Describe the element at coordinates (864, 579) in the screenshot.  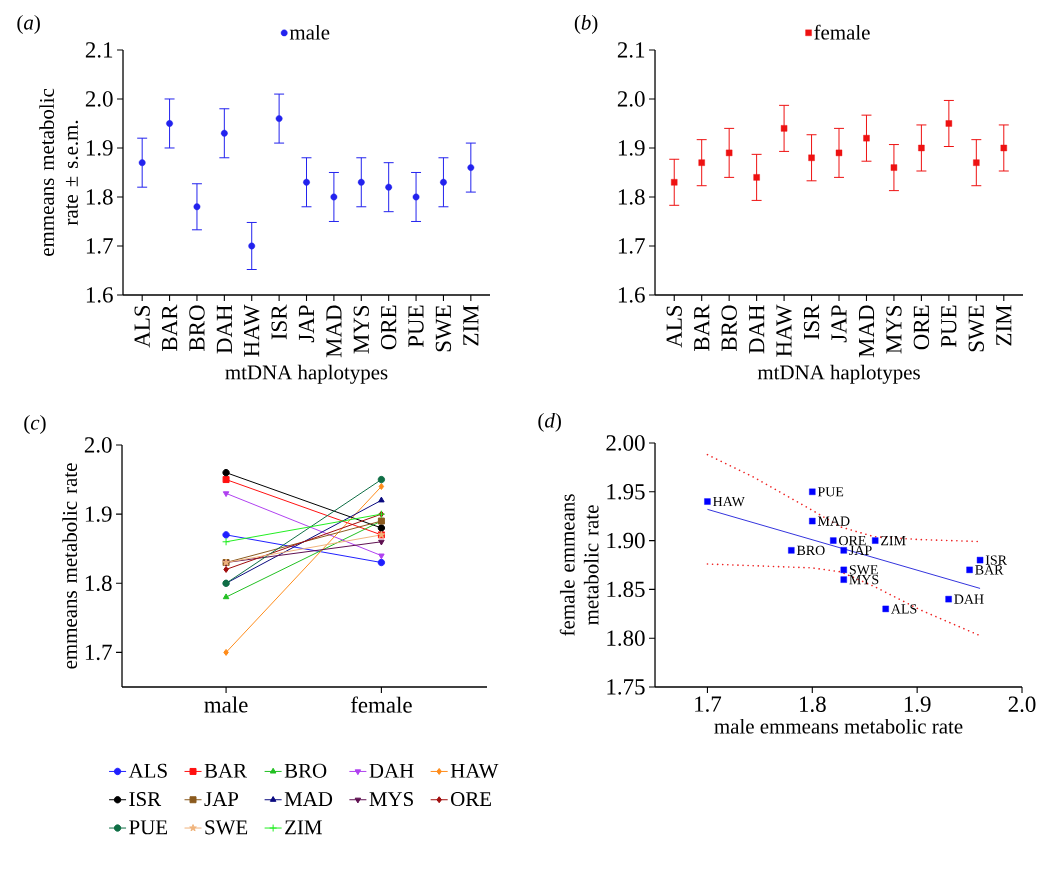
I see `annotation: MYS` at that location.